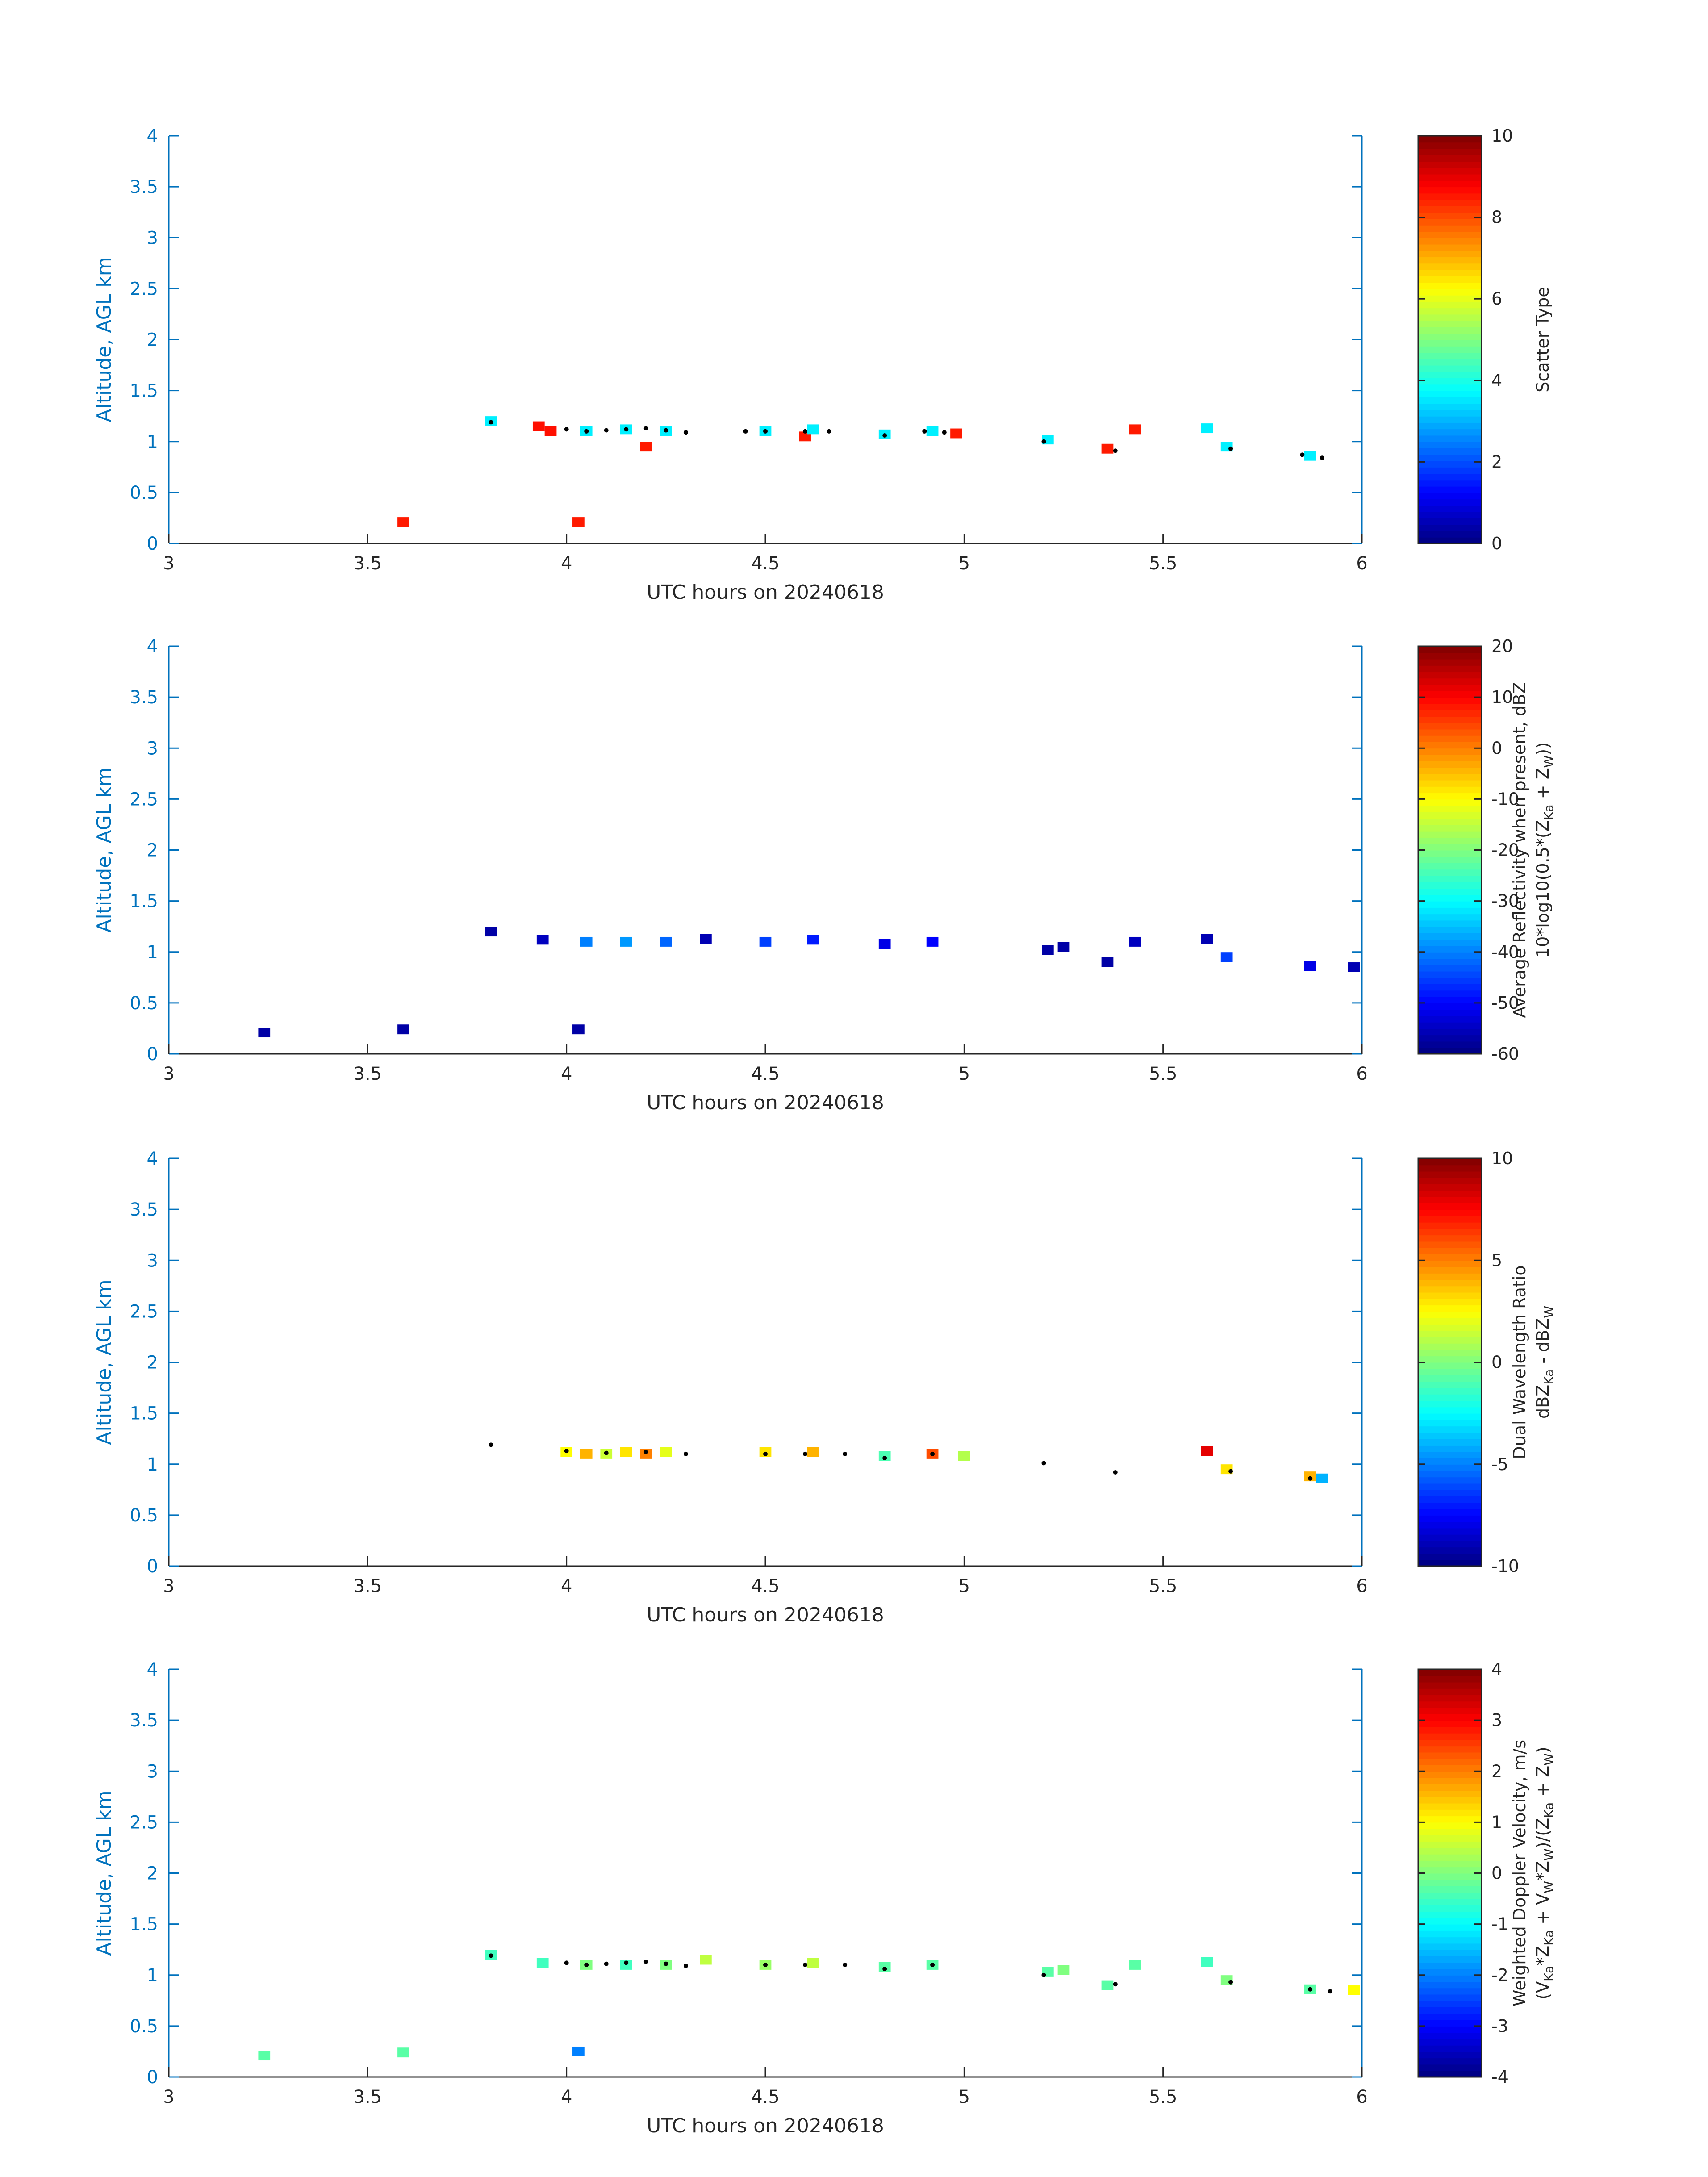  What do you see at coordinates (1548, 812) in the screenshot?
I see `colorbar-label-subscript: Ka` at bounding box center [1548, 812].